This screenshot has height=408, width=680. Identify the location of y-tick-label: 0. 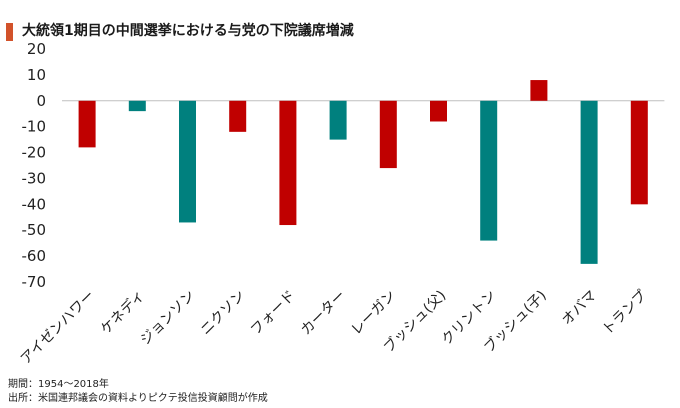
(41, 101).